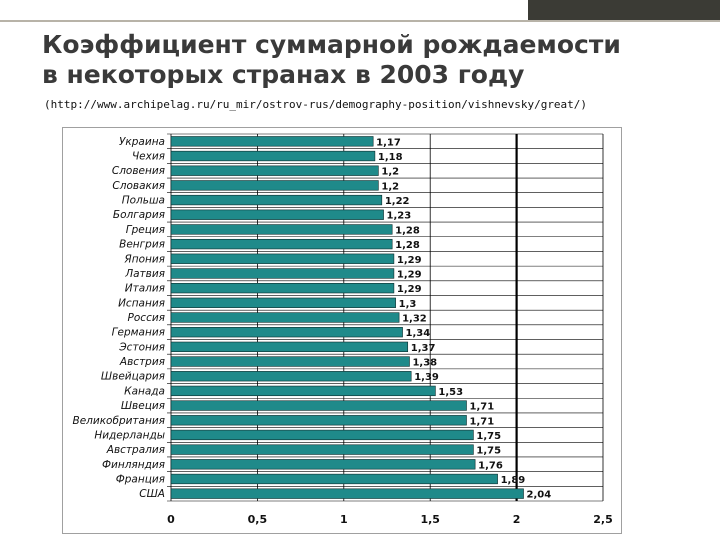 This screenshot has width=720, height=540. I want to click on value-label: 1,38, so click(424, 363).